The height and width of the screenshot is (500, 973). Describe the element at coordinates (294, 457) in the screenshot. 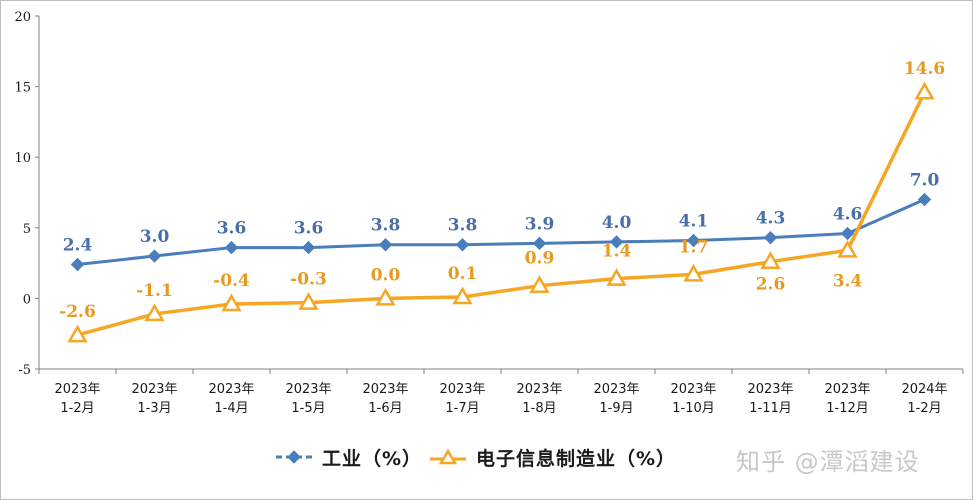

I see `legend-diamond-line-icon` at that location.